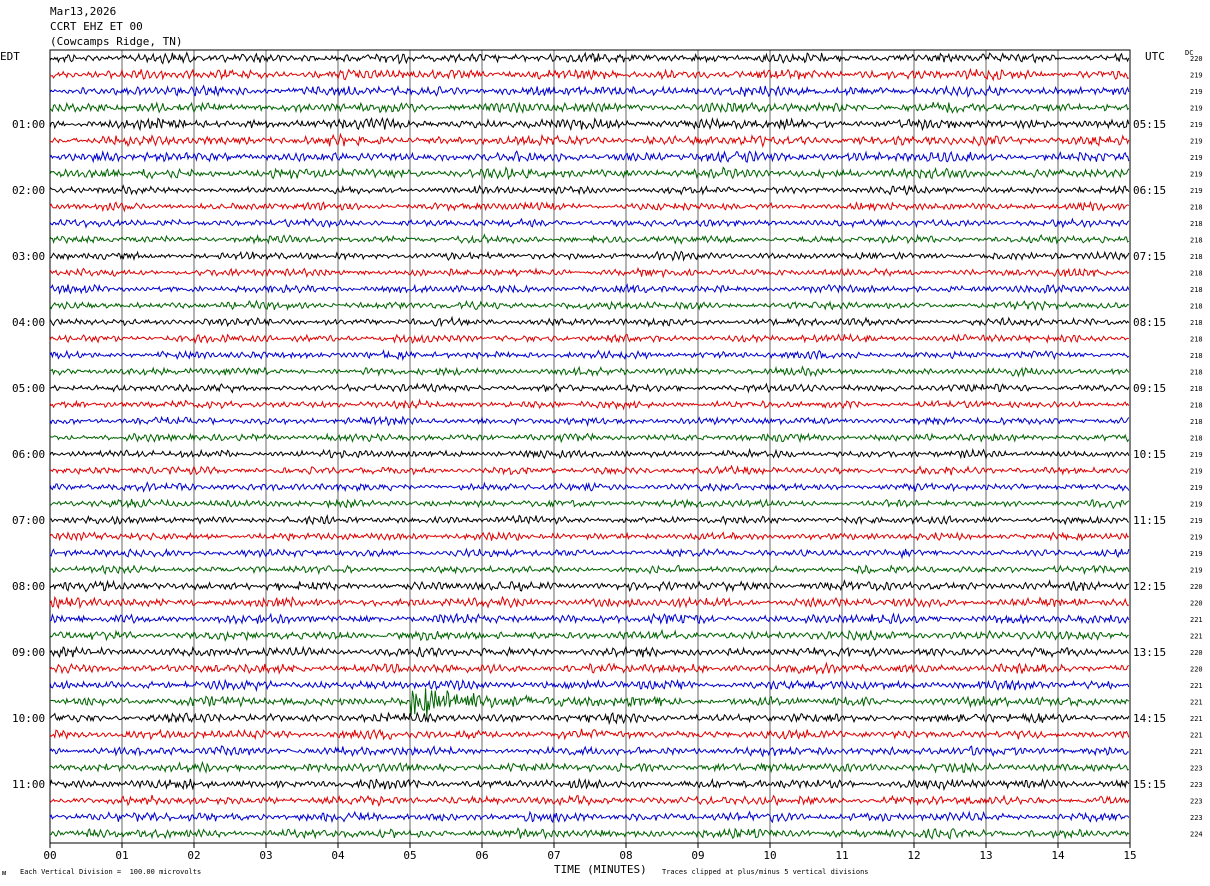 The height and width of the screenshot is (886, 1210). I want to click on x-tick-label: 14, so click(1058, 855).